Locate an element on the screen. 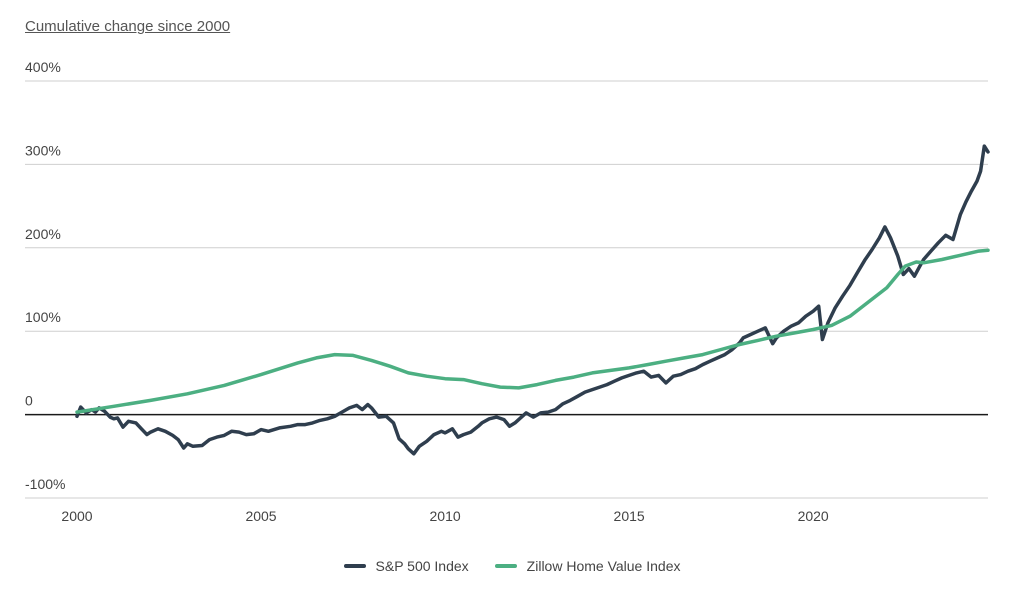 This screenshot has height=600, width=1024. x-axis-labels: 2000 2005 2010 2015 2020 is located at coordinates (445, 516).